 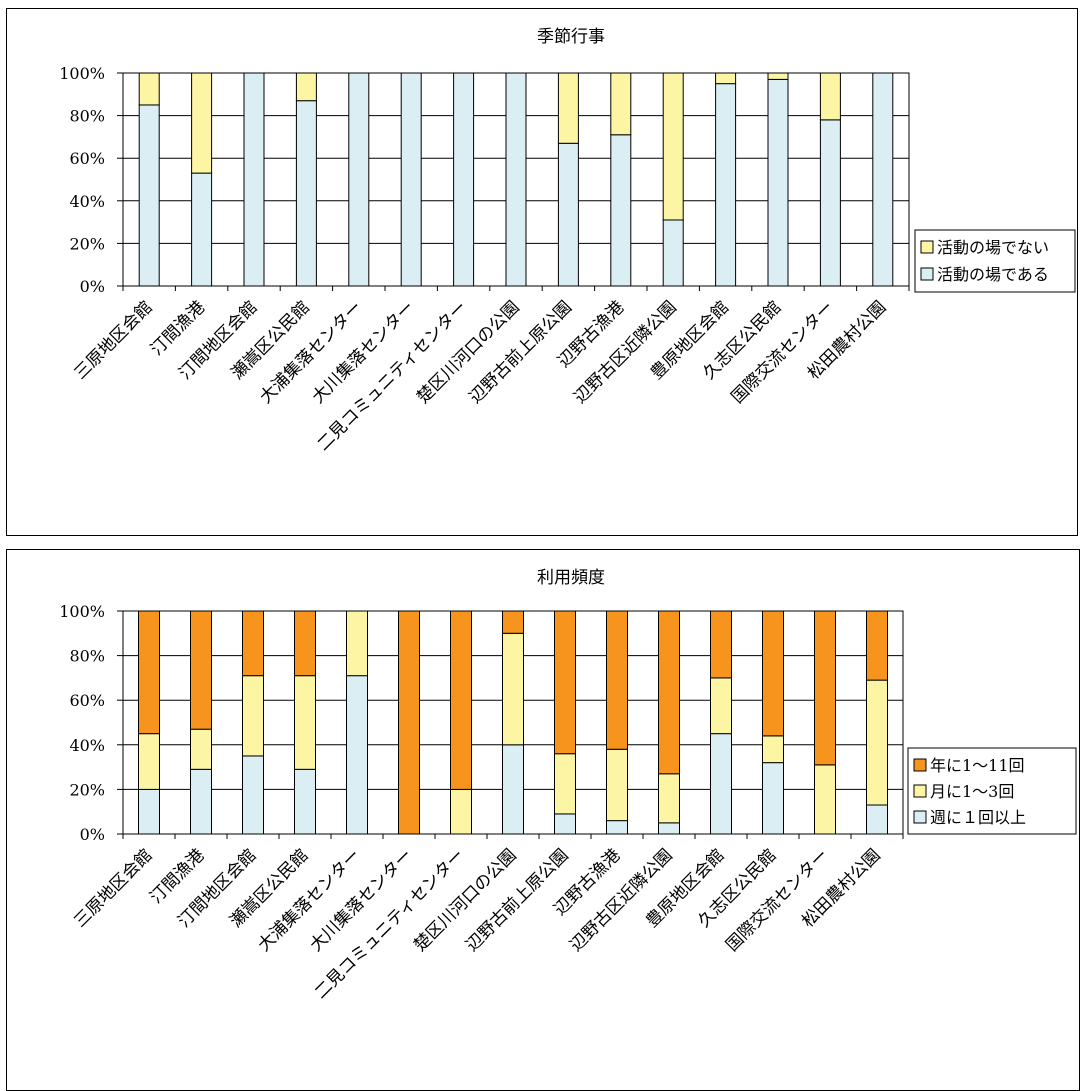 What do you see at coordinates (978, 817) in the screenshot?
I see `legend-label: 週に１回以上` at bounding box center [978, 817].